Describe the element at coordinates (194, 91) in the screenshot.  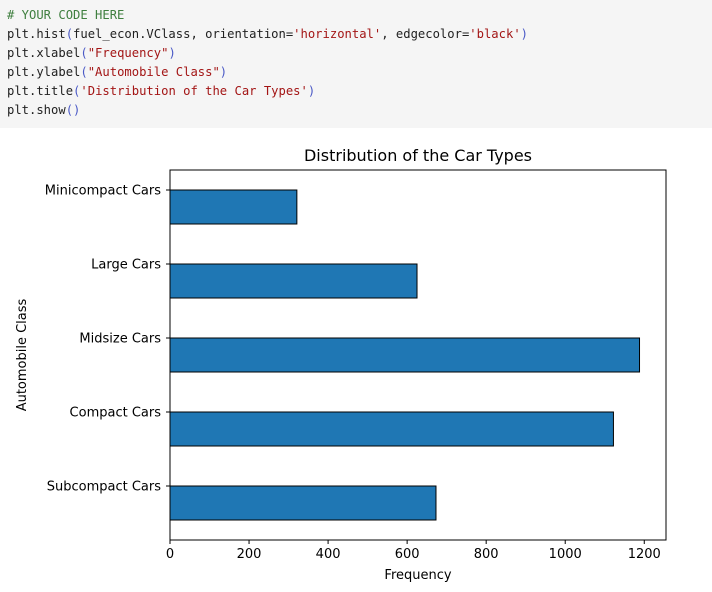
I see `code-token: 'Distribution of the Car Types'` at that location.